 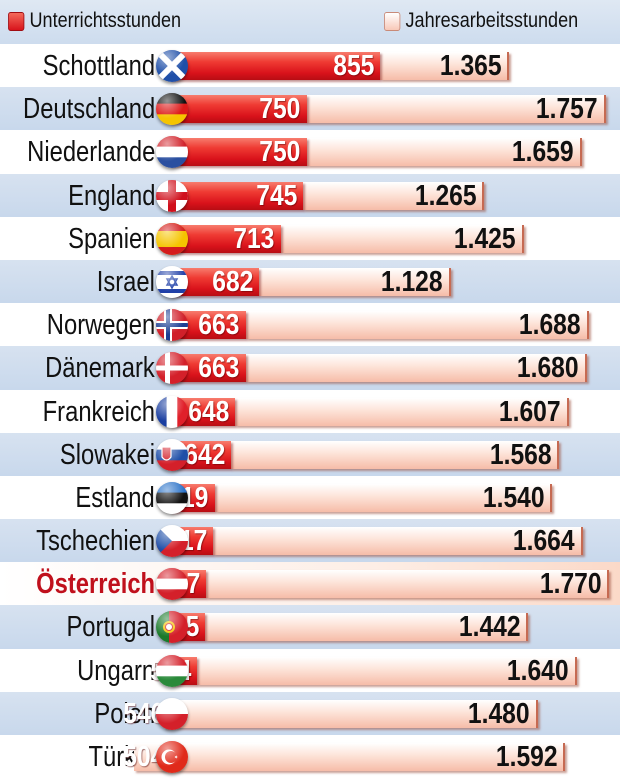 I want to click on austria-flag-icon, so click(x=172, y=584).